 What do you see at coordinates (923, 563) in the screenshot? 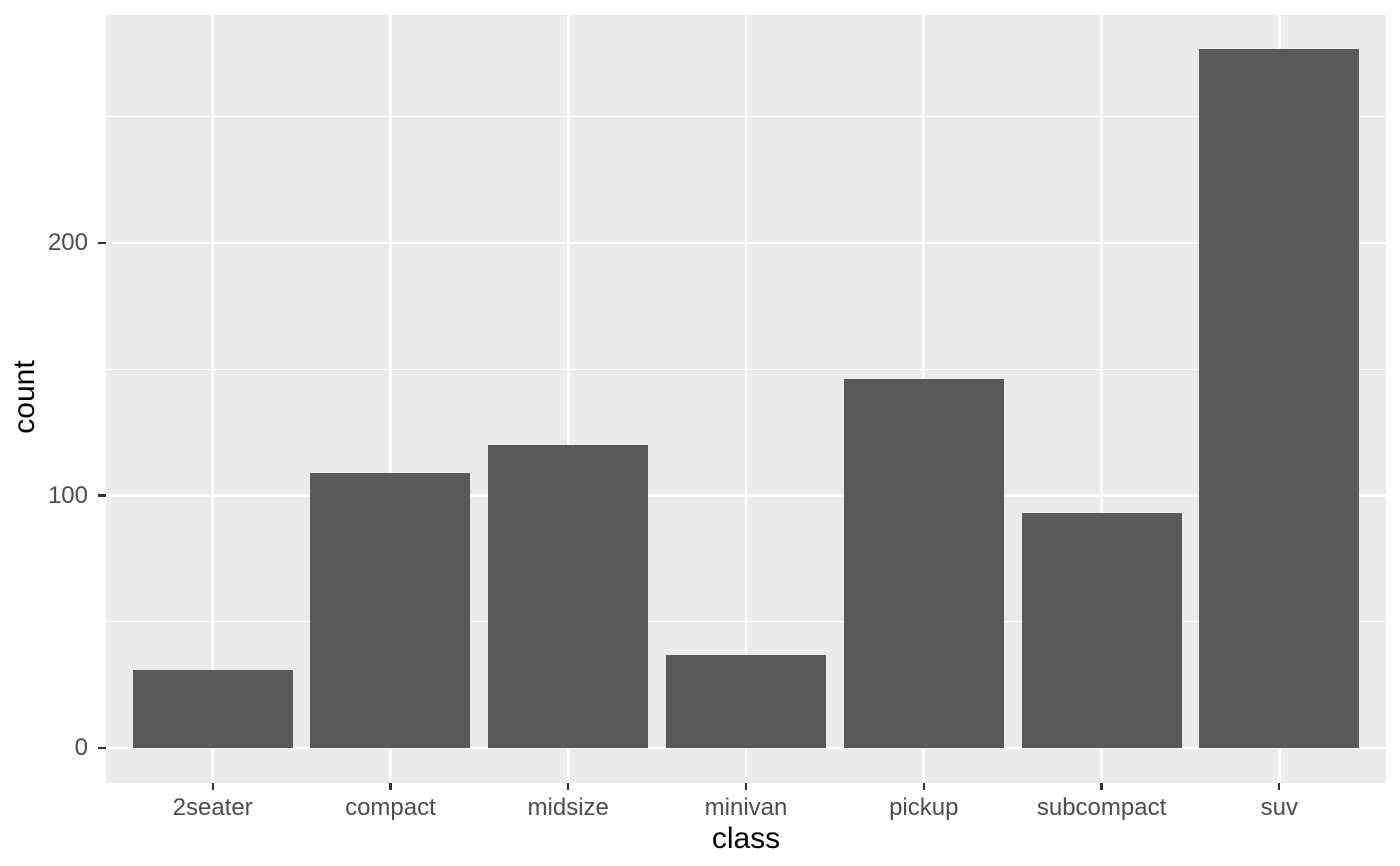
I see `bar-pickup` at bounding box center [923, 563].